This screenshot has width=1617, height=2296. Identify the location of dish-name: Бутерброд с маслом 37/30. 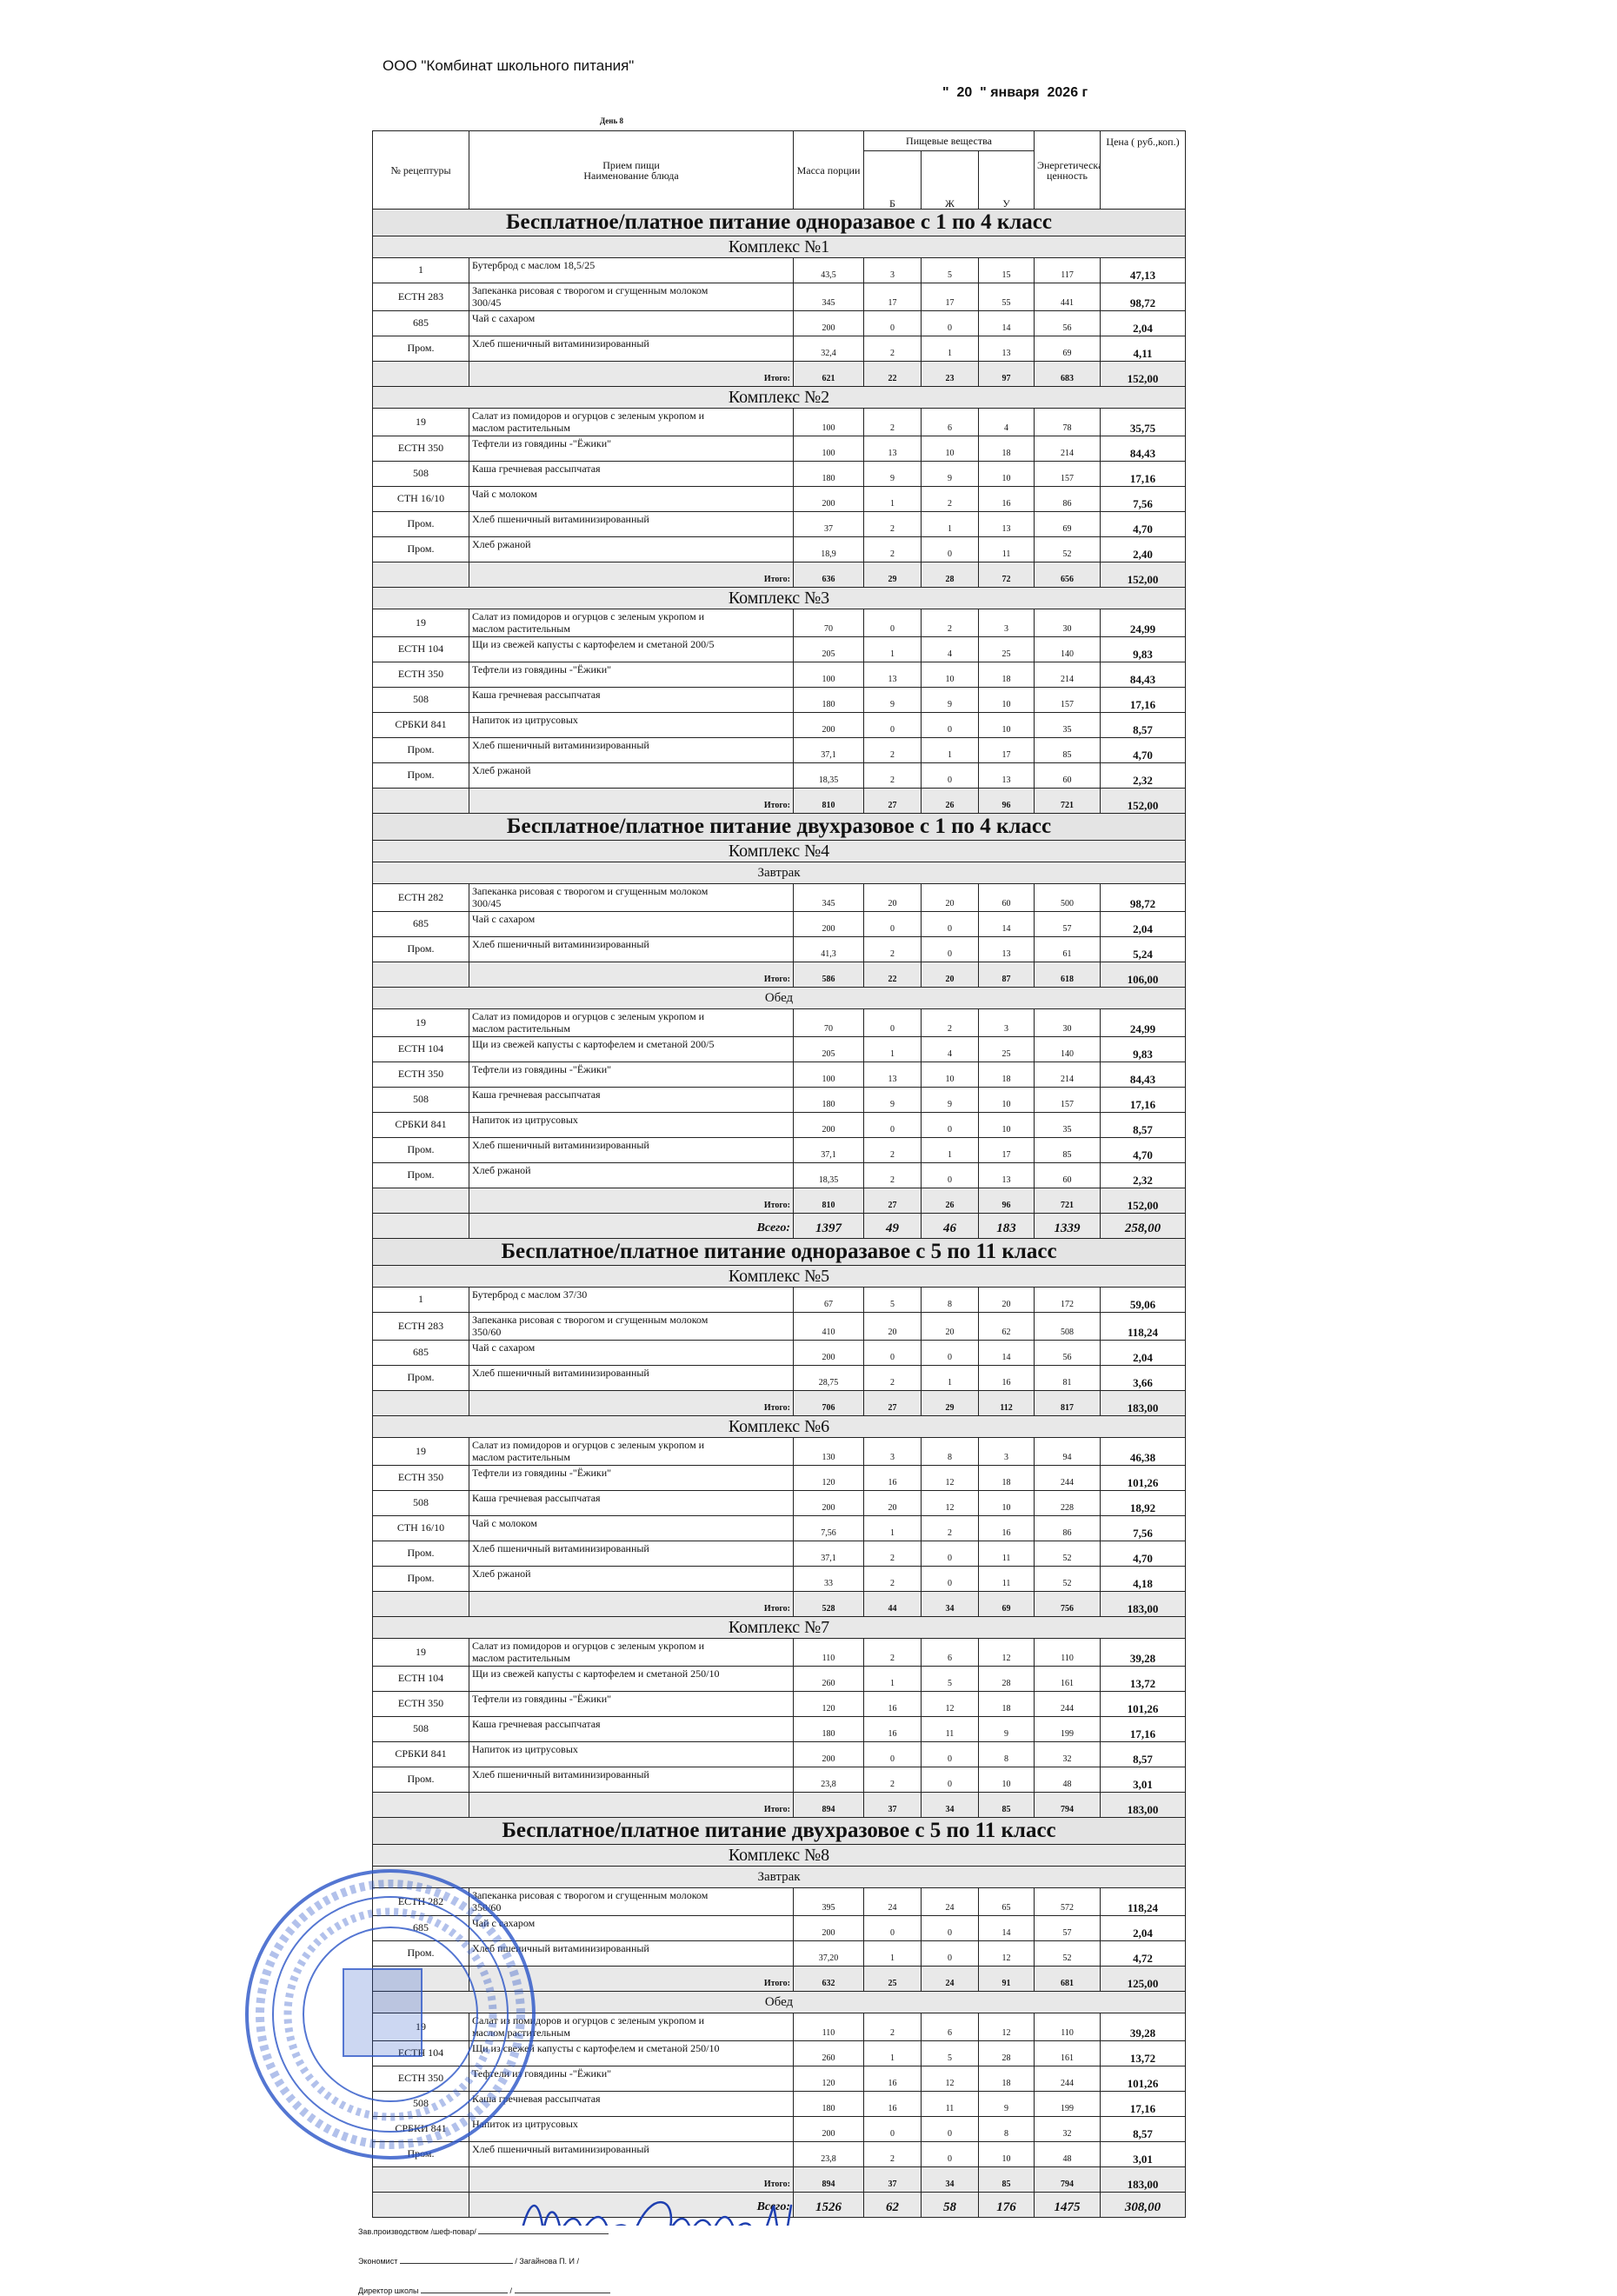
(632, 1300).